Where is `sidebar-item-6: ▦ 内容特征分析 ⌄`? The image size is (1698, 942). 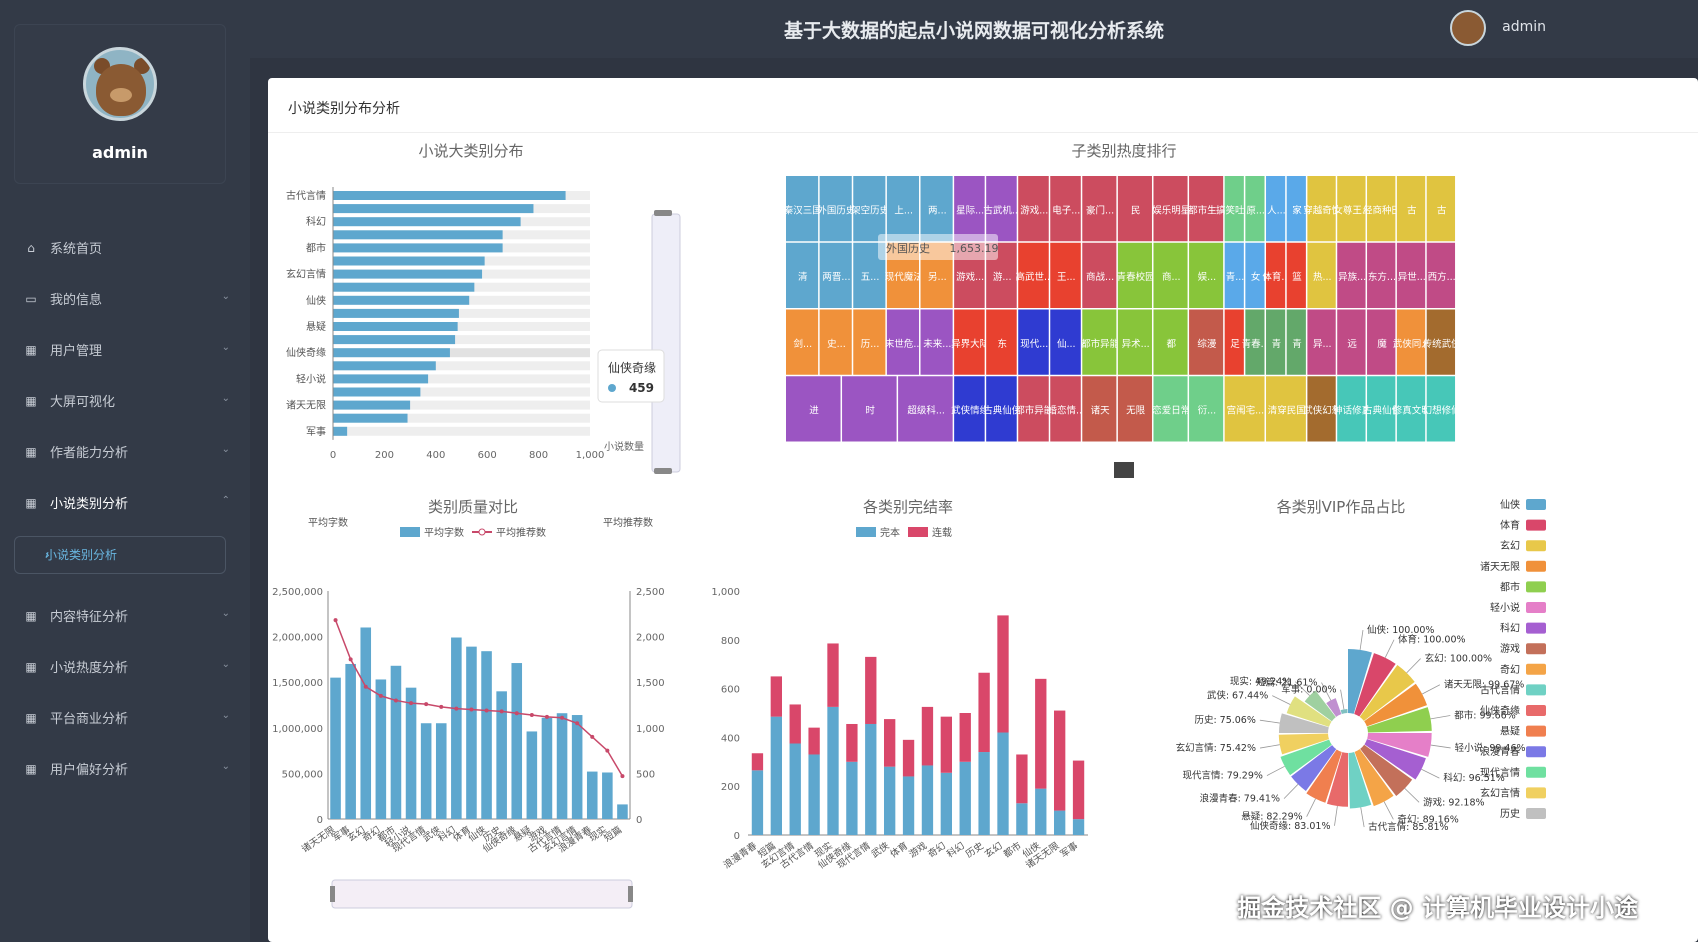
sidebar-item-6: ▦ 内容特征分析 ⌄ is located at coordinates (125, 615).